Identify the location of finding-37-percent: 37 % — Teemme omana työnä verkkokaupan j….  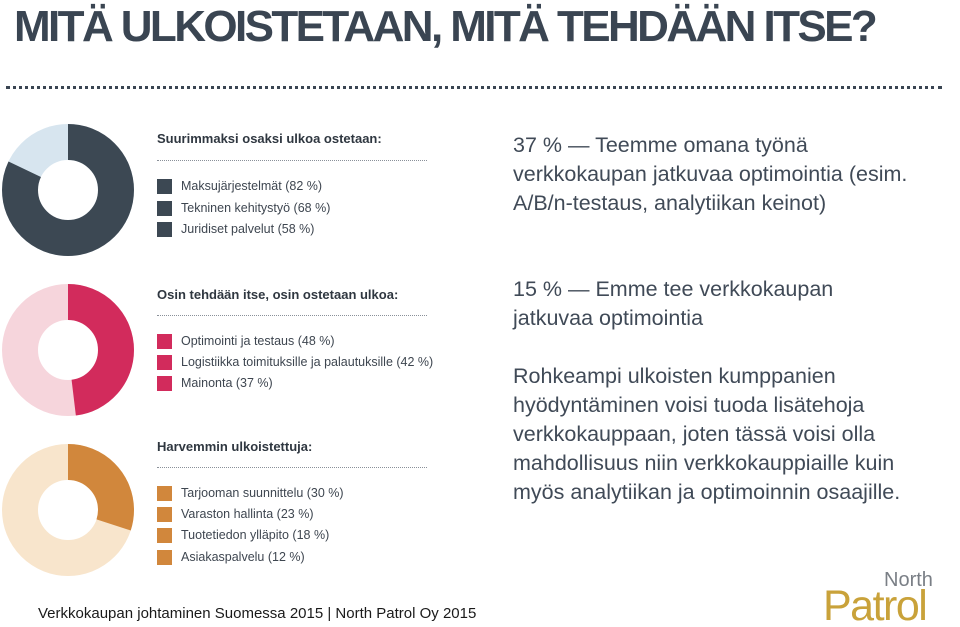
(710, 174).